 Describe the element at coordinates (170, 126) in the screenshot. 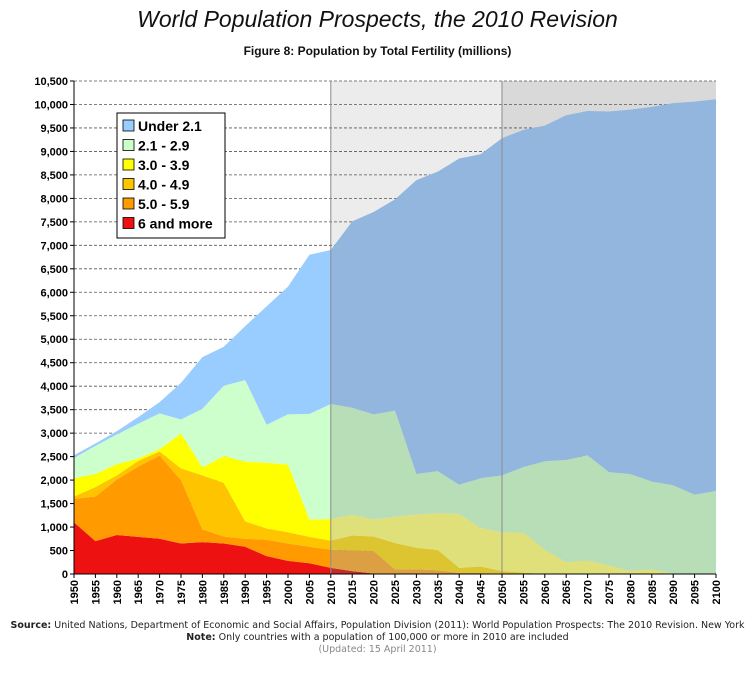

I see `legend-label-under-2-1: Under 2.1` at that location.